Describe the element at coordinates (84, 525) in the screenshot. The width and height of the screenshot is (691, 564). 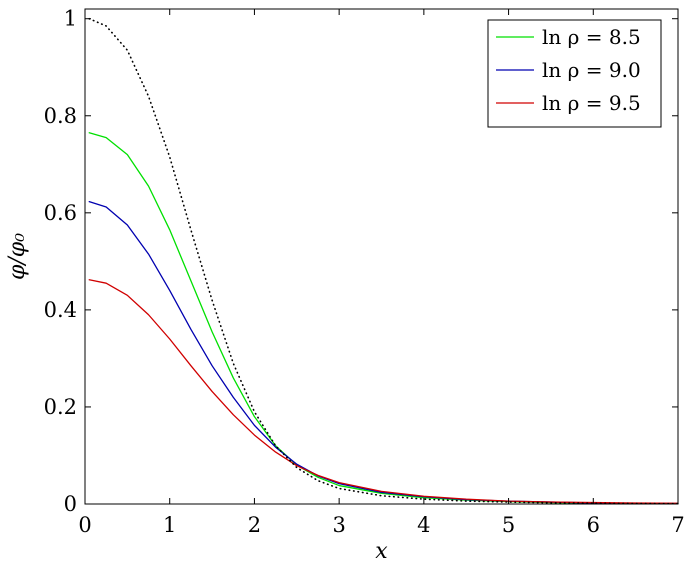
I see `x-tick-label: 0` at that location.